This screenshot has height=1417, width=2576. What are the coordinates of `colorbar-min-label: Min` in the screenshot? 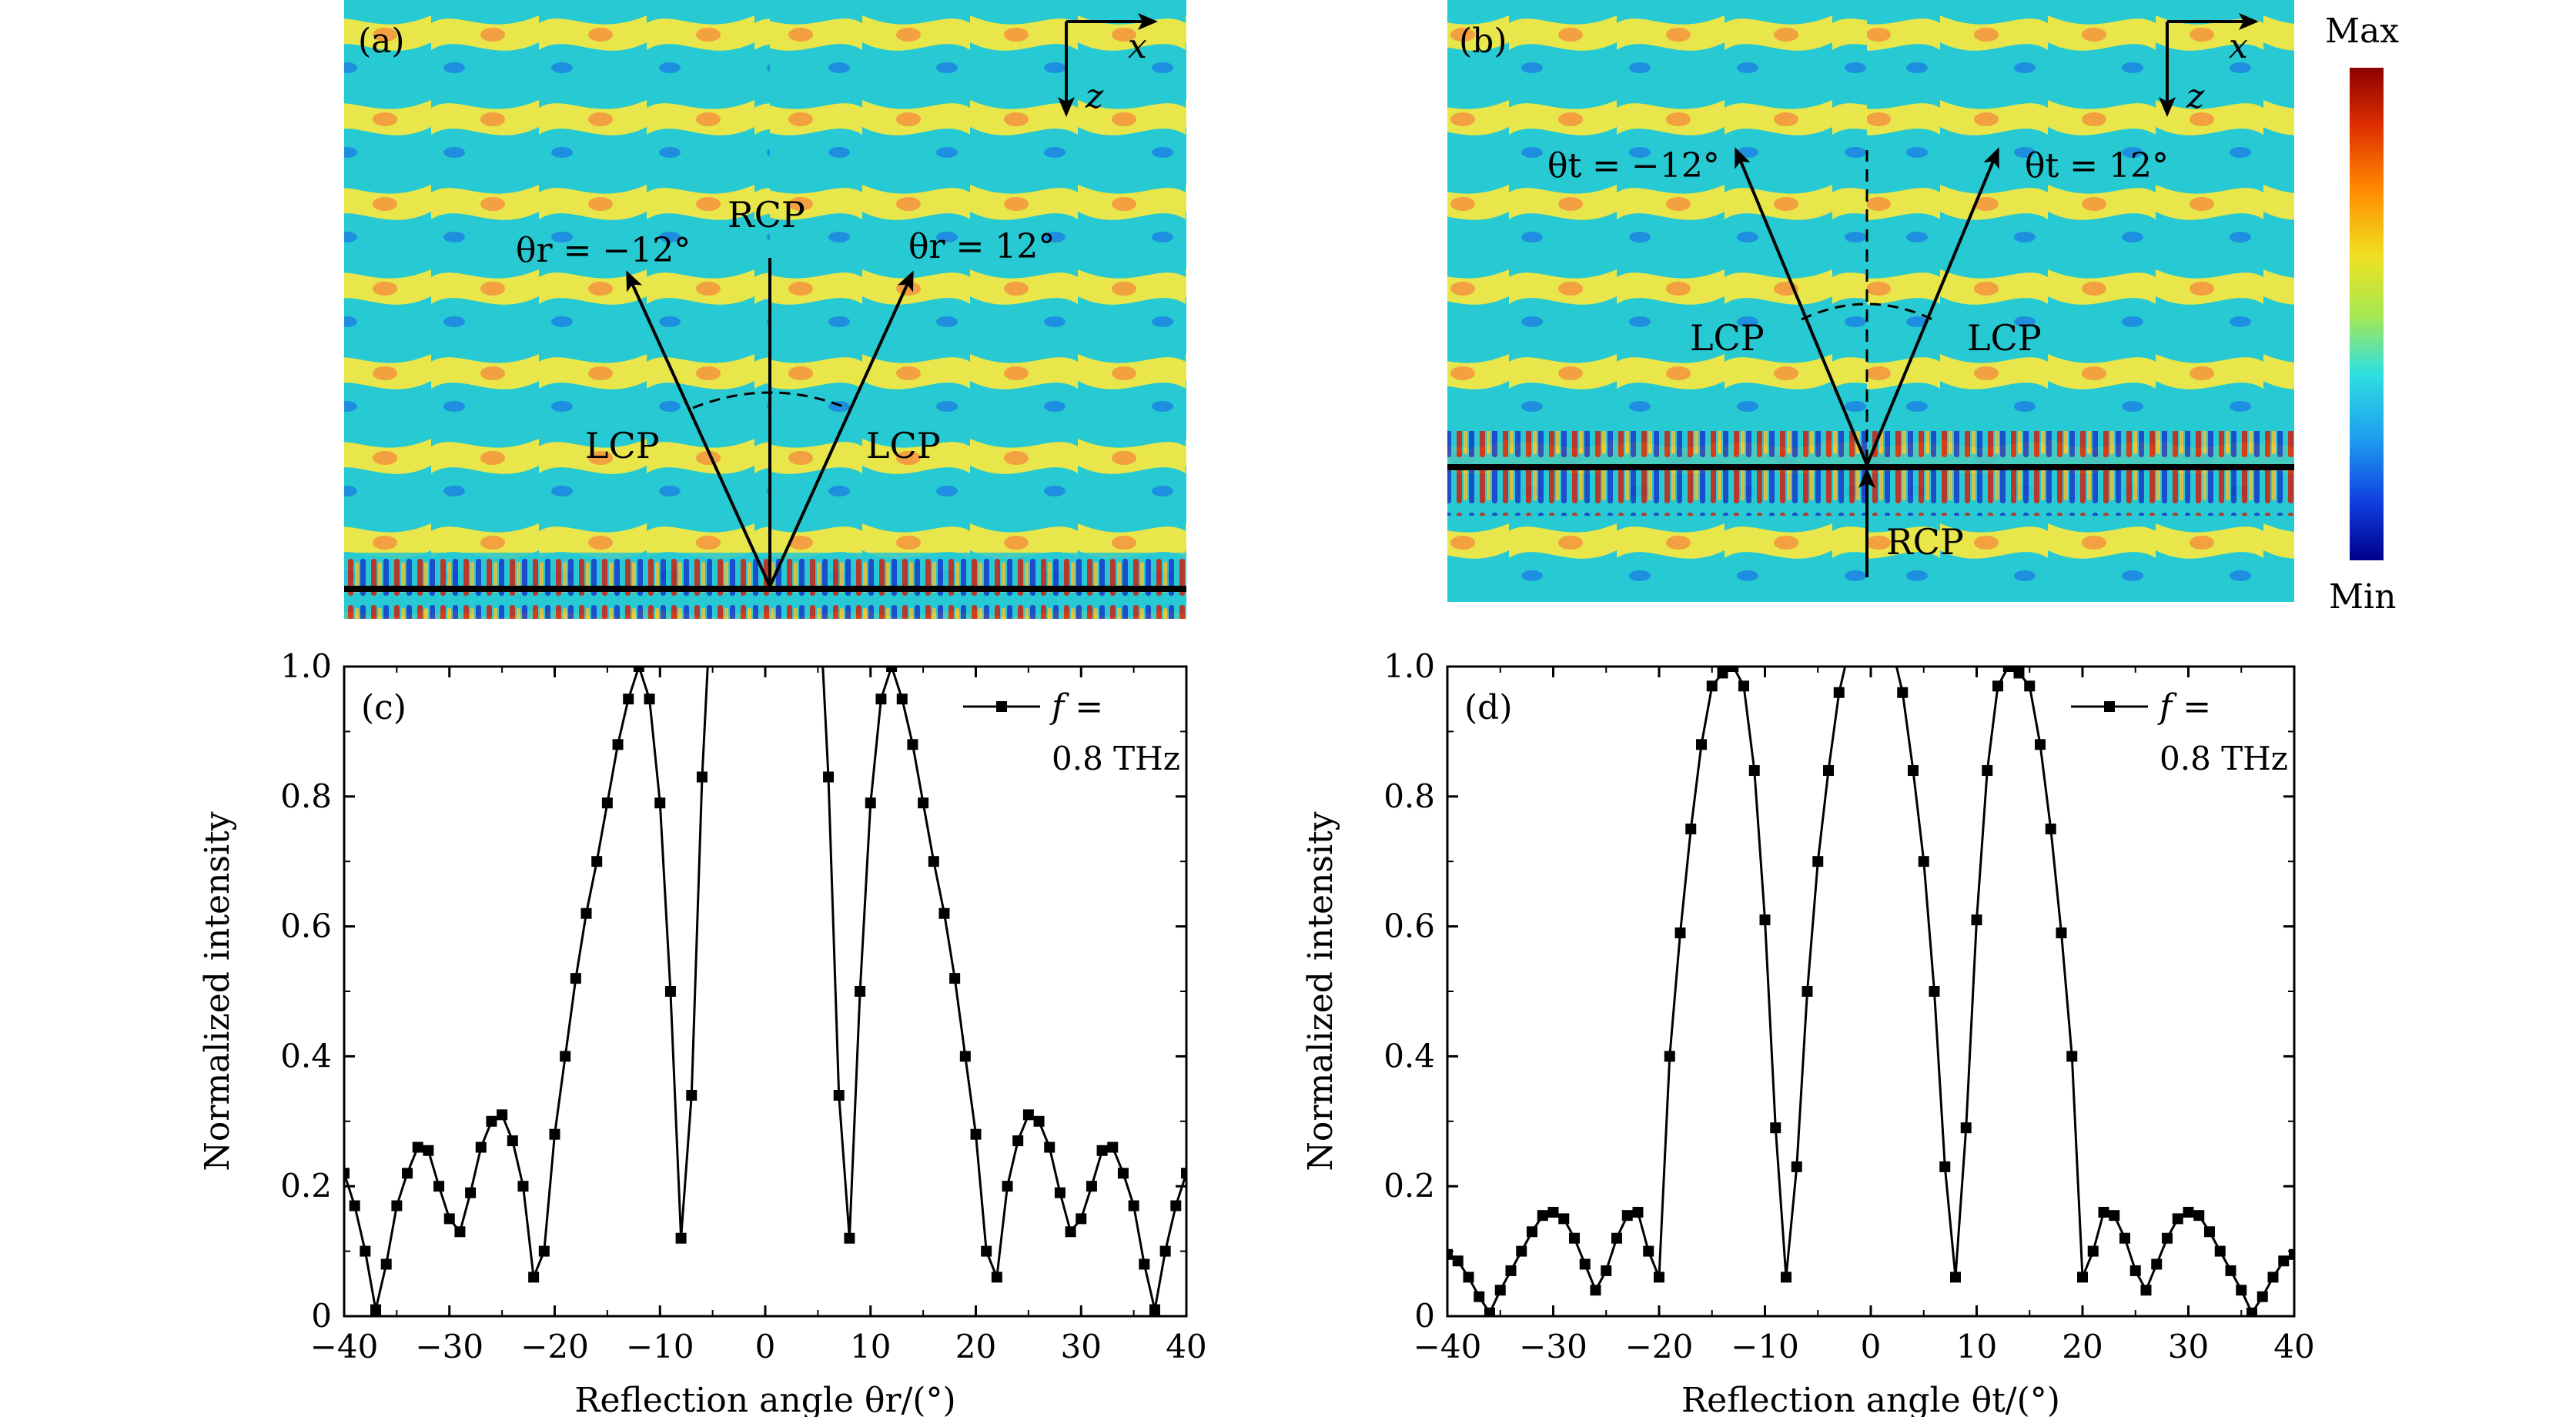 It's located at (2362, 597).